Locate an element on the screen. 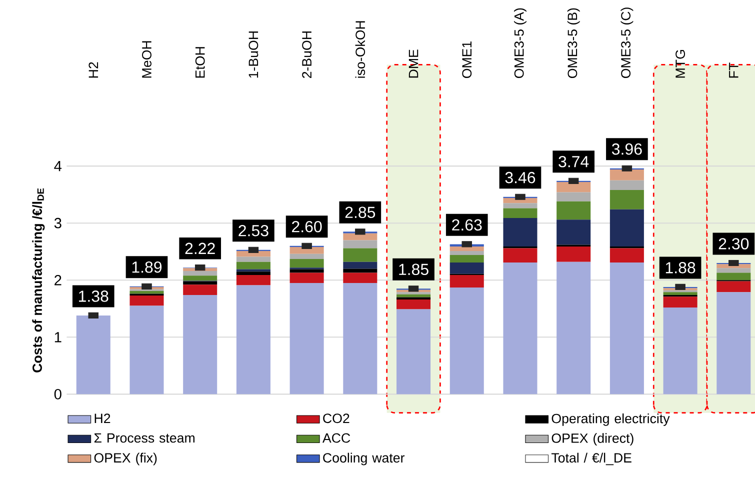  legend-label: H2 is located at coordinates (102, 419).